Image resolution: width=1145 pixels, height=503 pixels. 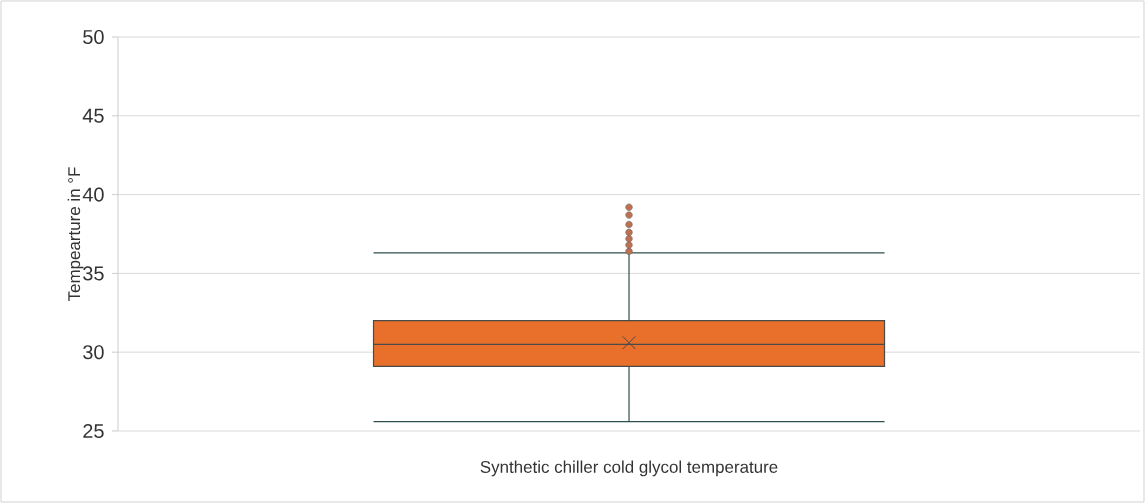 I want to click on y-tick-label: 35, so click(x=93, y=273).